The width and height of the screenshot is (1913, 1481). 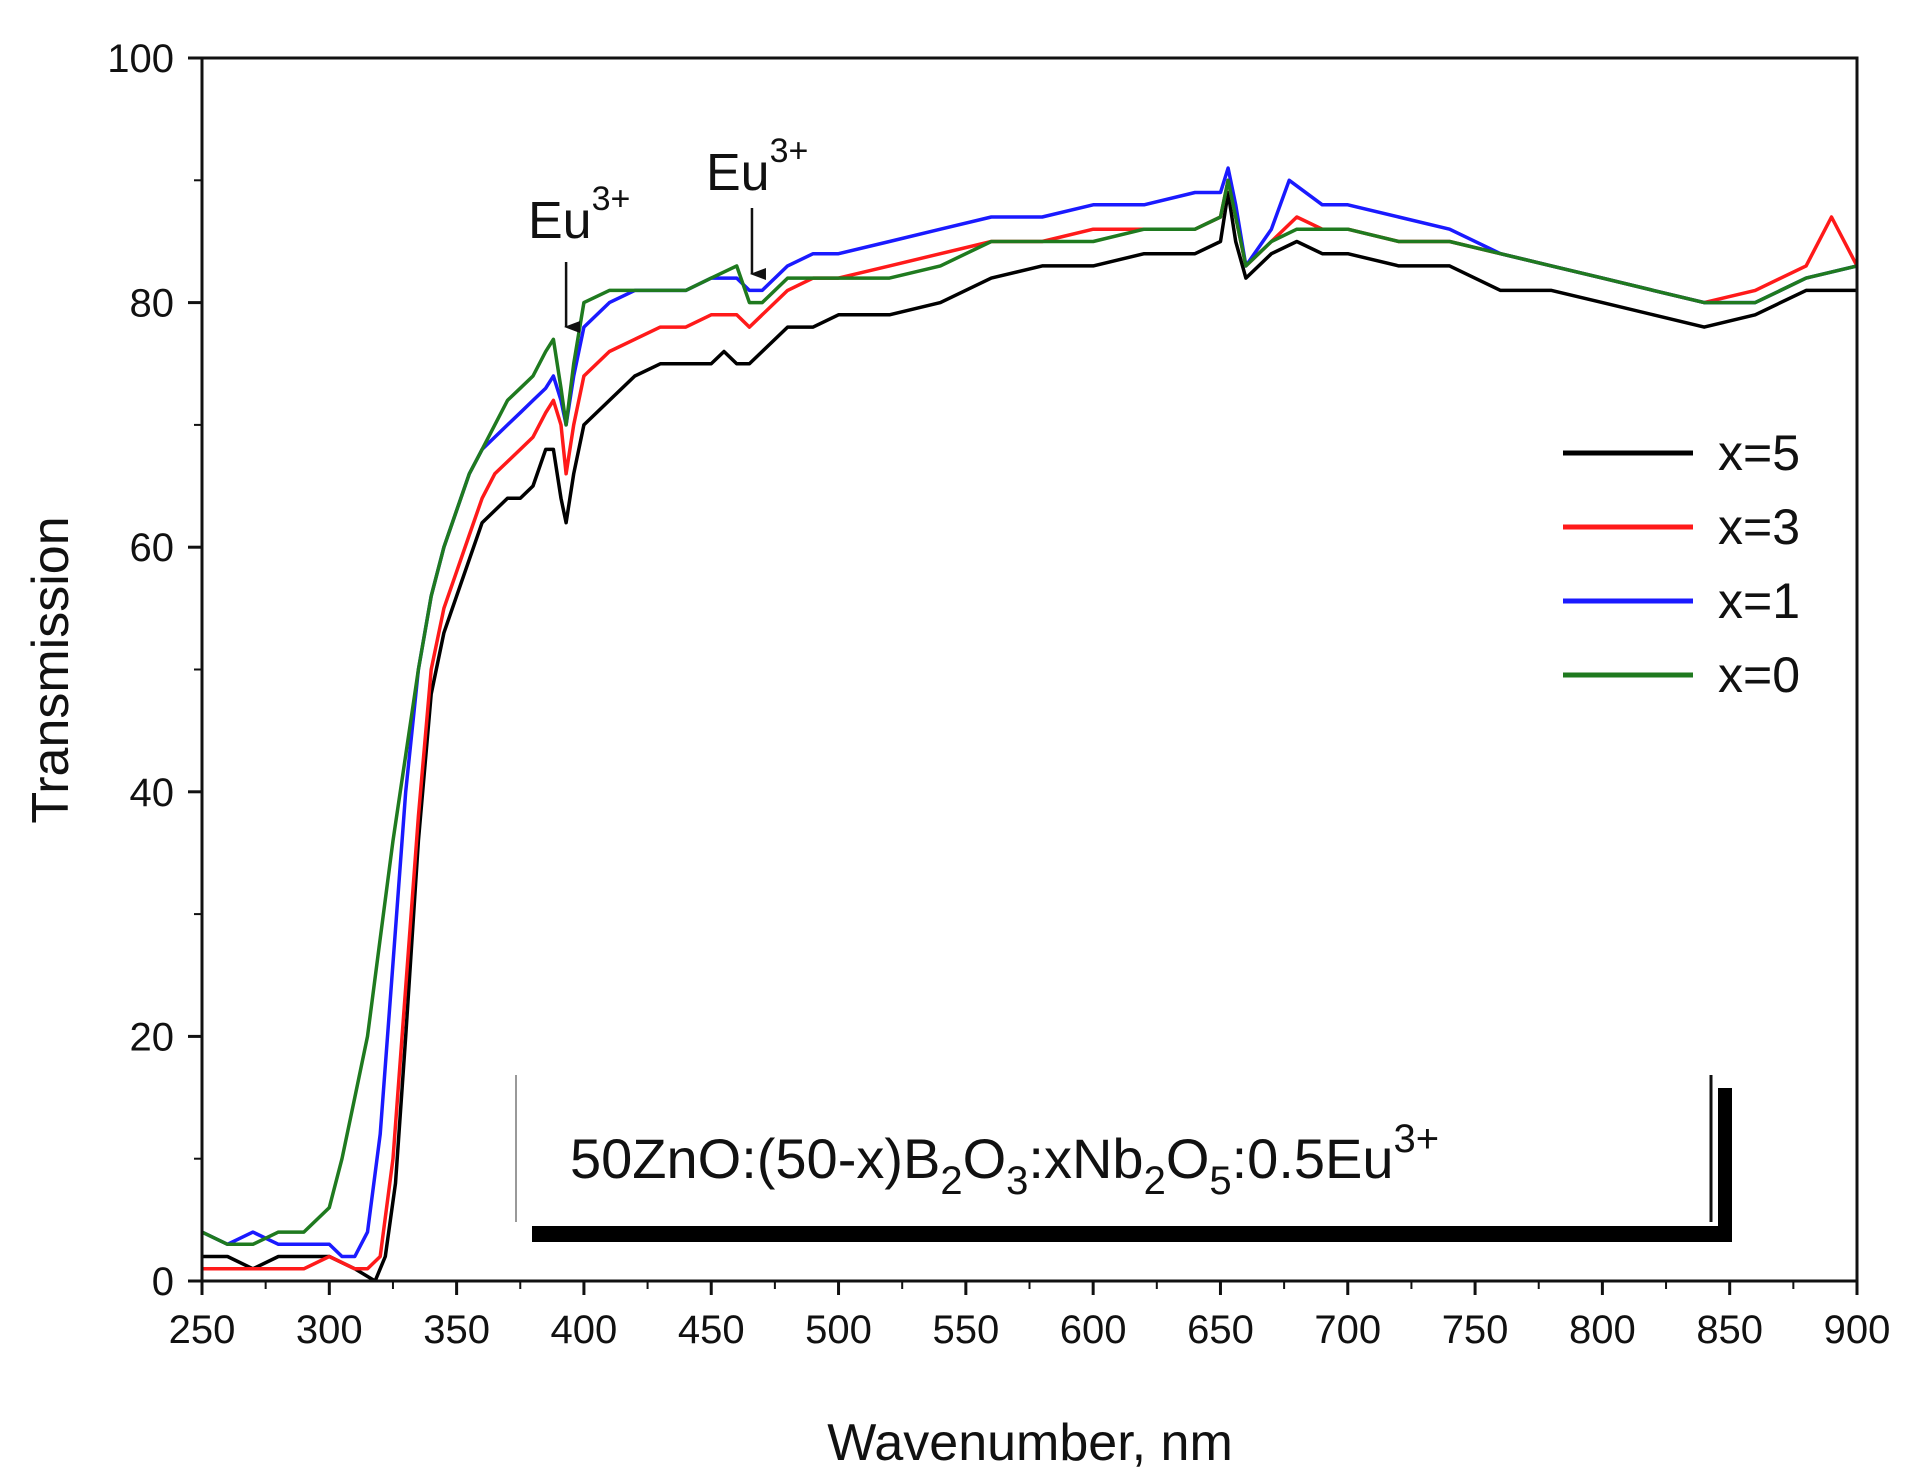 What do you see at coordinates (1759, 601) in the screenshot?
I see `legend-label: x=1` at bounding box center [1759, 601].